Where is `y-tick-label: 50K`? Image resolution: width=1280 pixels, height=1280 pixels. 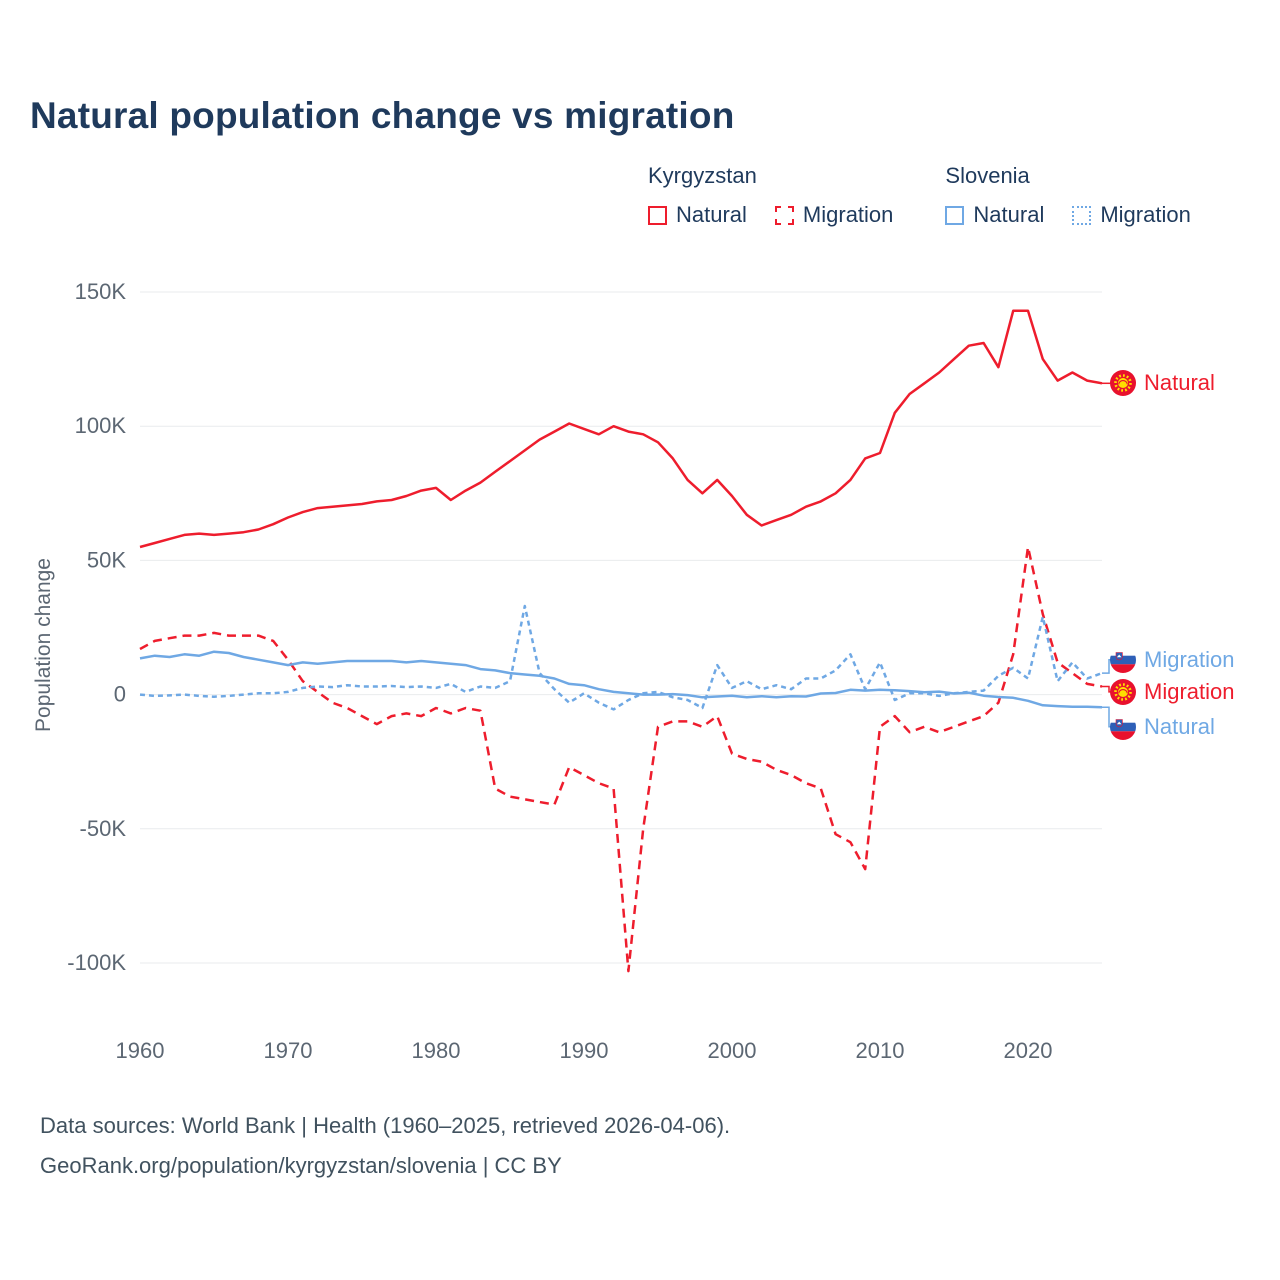 y-tick-label: 50K is located at coordinates (106, 559).